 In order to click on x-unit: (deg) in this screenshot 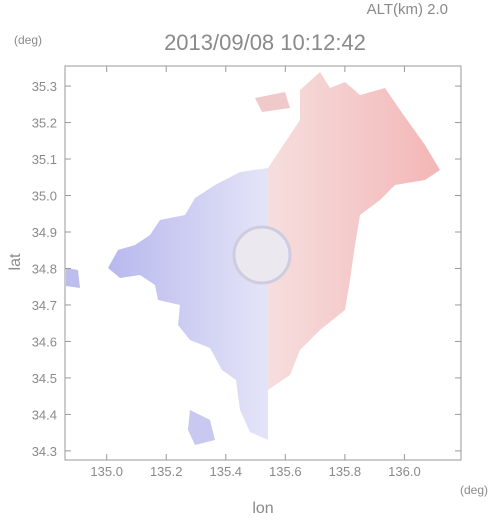, I will do `click(474, 490)`.